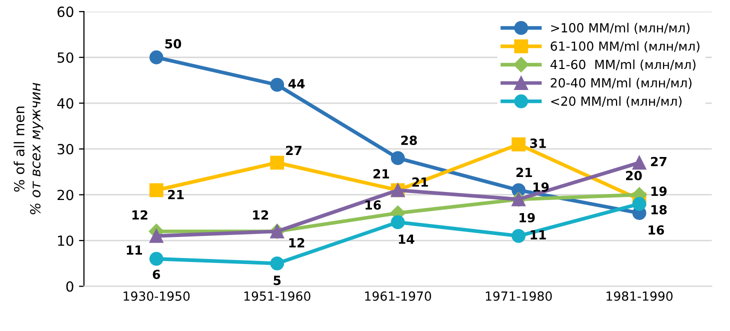  I want to click on y-axis-title: % of all men % от всех мужчин, so click(29, 148).